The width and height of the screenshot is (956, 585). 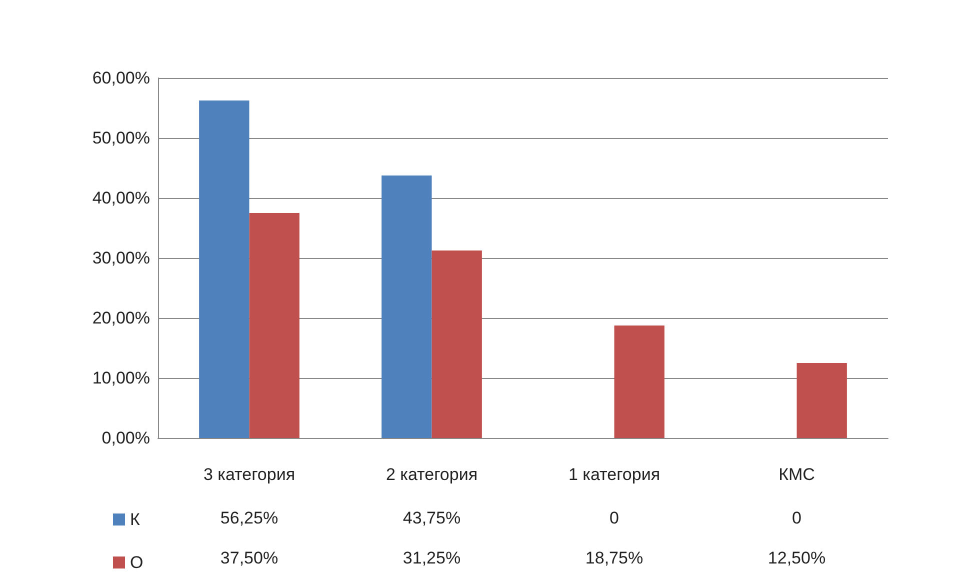 What do you see at coordinates (614, 558) in the screenshot?
I see `data-label: 18,75%` at bounding box center [614, 558].